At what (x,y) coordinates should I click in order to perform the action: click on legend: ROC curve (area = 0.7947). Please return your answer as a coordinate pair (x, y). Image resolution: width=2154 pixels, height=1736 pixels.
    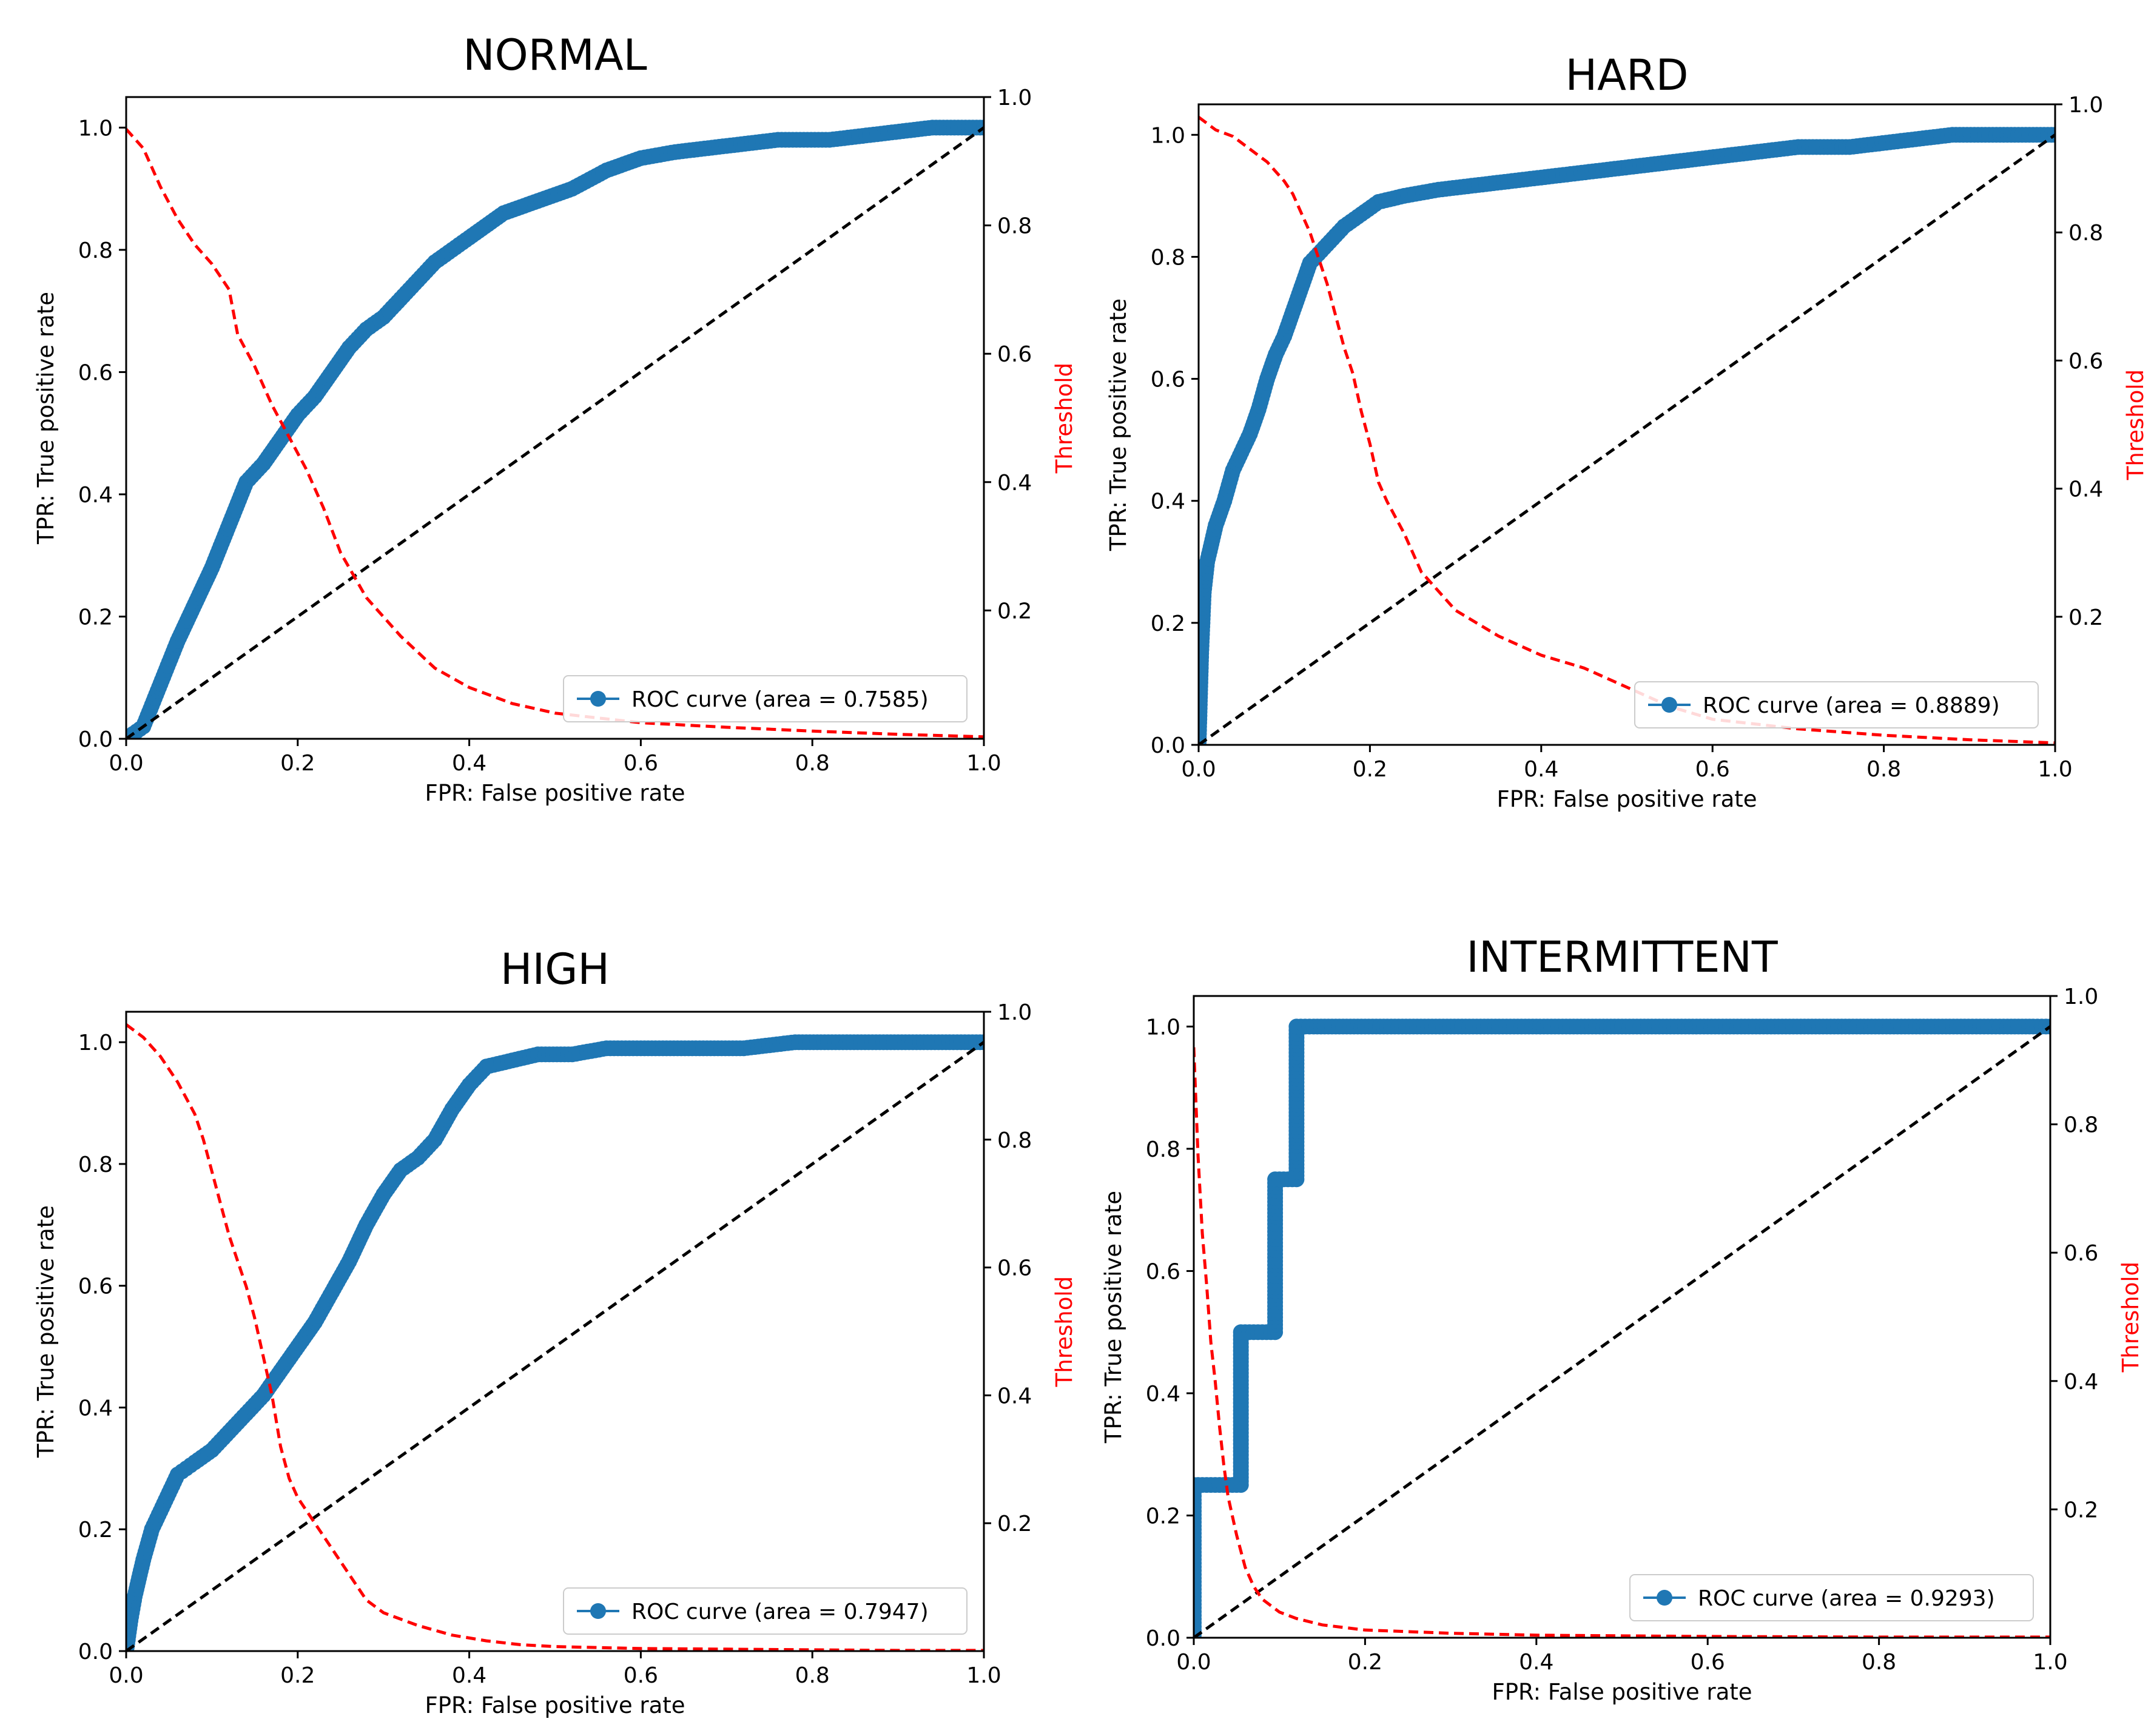
    Looking at the image, I should click on (765, 1611).